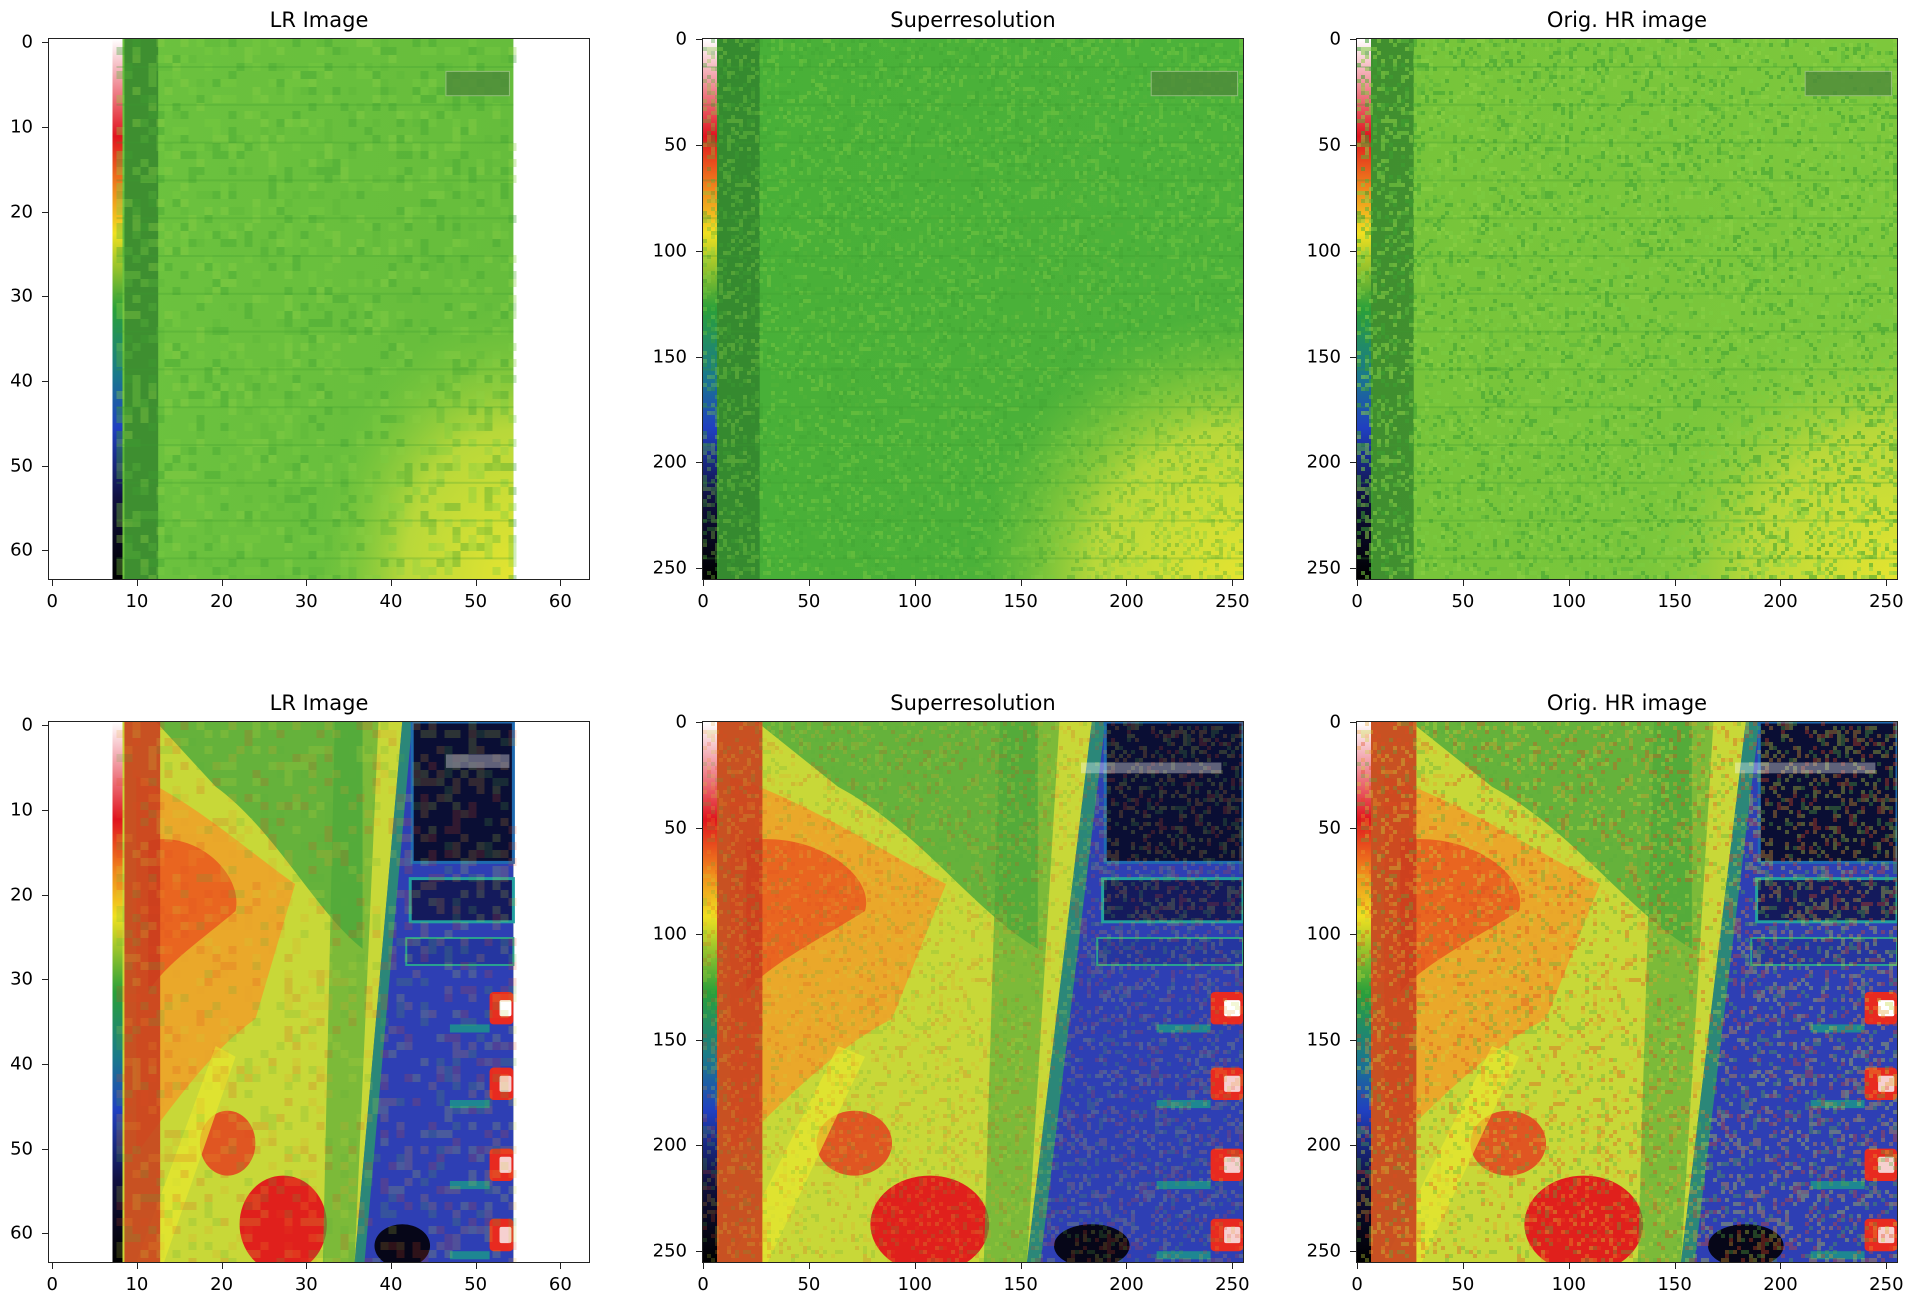 The image size is (1906, 1303). What do you see at coordinates (1020, 597) in the screenshot?
I see `x-tick-label: 150` at bounding box center [1020, 597].